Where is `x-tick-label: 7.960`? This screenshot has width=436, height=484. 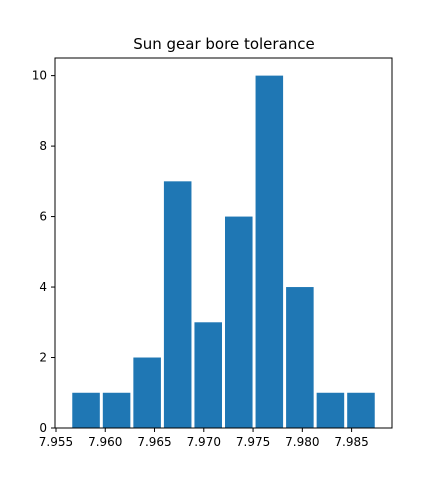 x-tick-label: 7.960 is located at coordinates (105, 442).